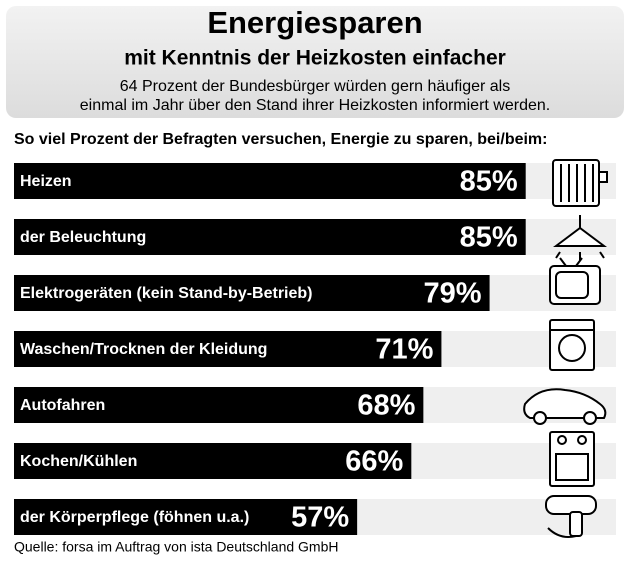 This screenshot has height=564, width=630. What do you see at coordinates (404, 350) in the screenshot?
I see `value-label: 71%` at bounding box center [404, 350].